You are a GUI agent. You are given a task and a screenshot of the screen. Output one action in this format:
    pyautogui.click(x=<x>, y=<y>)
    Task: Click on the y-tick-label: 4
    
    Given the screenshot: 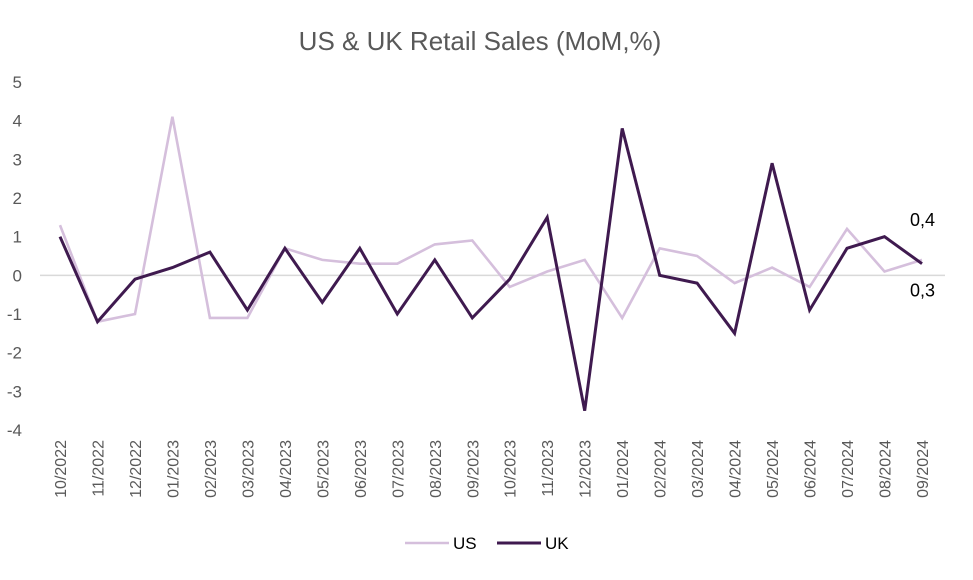 What is the action you would take?
    pyautogui.click(x=17, y=121)
    